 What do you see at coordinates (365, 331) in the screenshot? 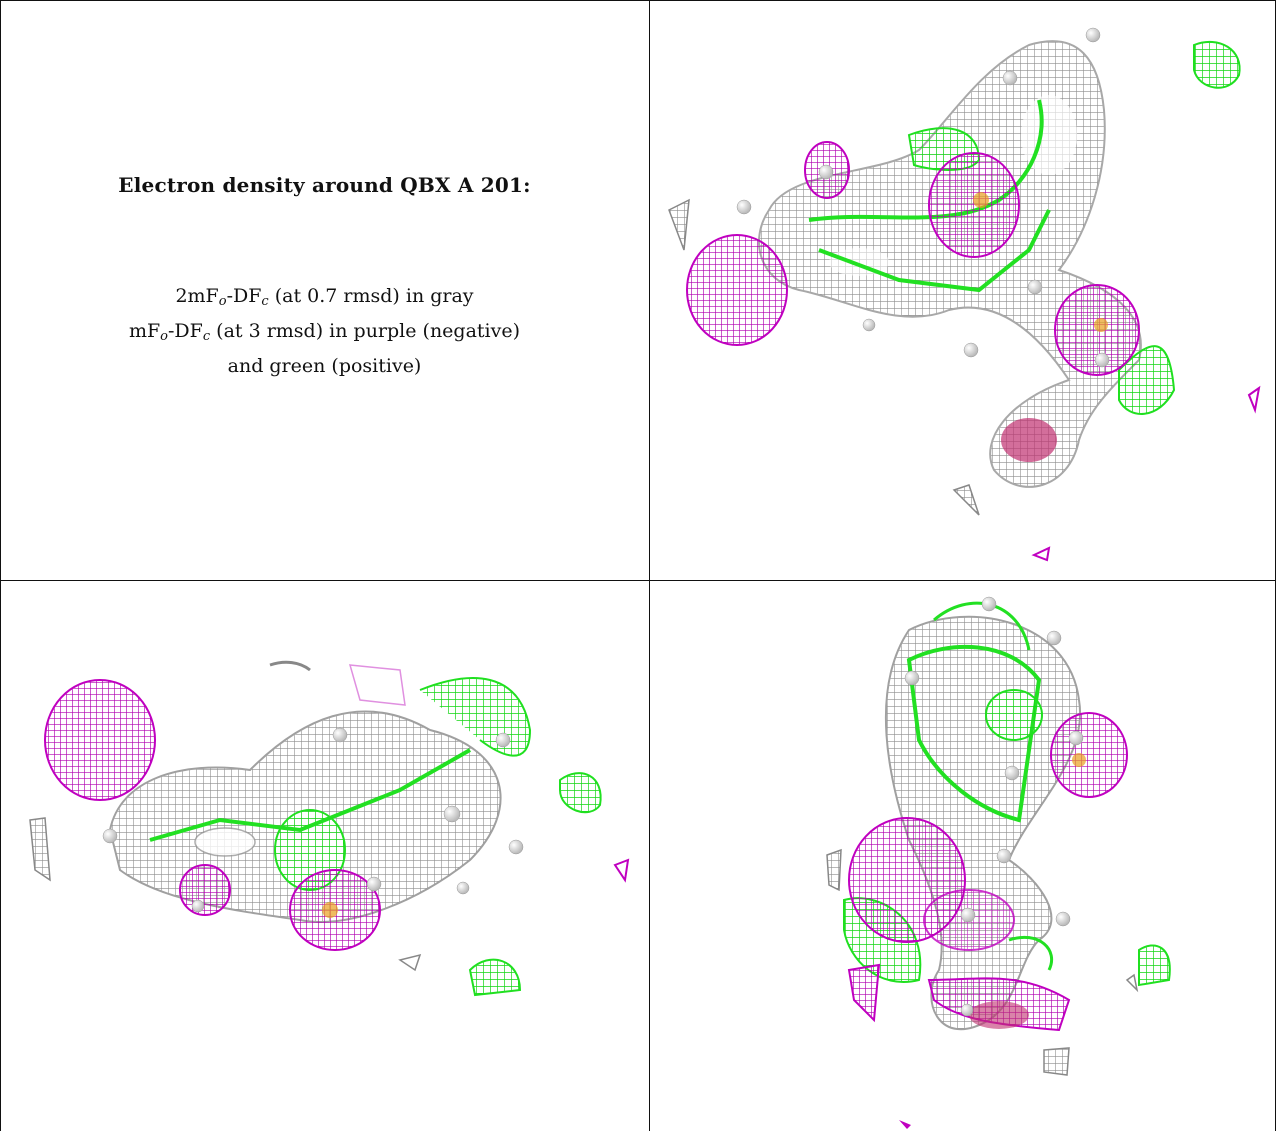
I see `legend-text: (at 3 rmsd) in purple (negative)` at bounding box center [365, 331].